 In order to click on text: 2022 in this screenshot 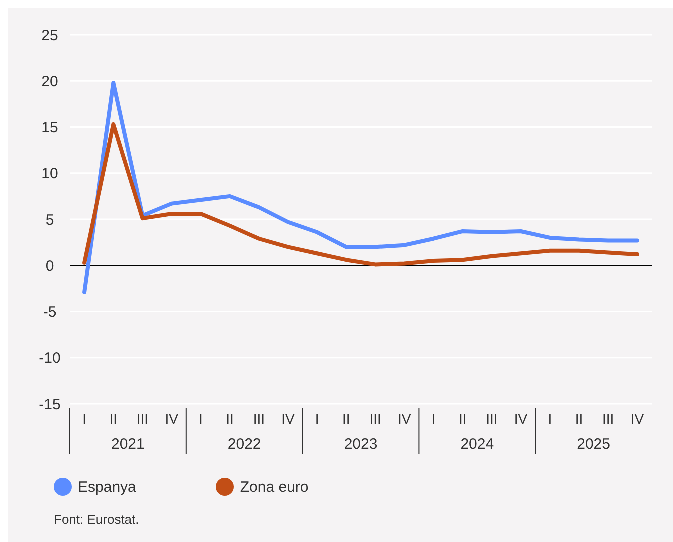, I will do `click(245, 444)`.